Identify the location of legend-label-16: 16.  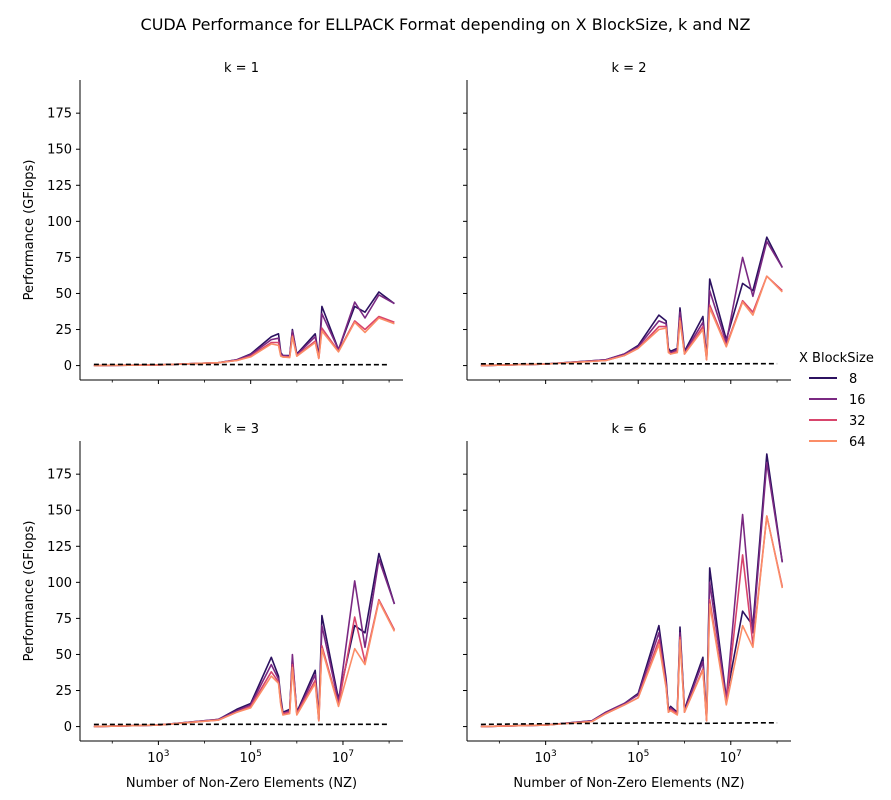
(857, 400).